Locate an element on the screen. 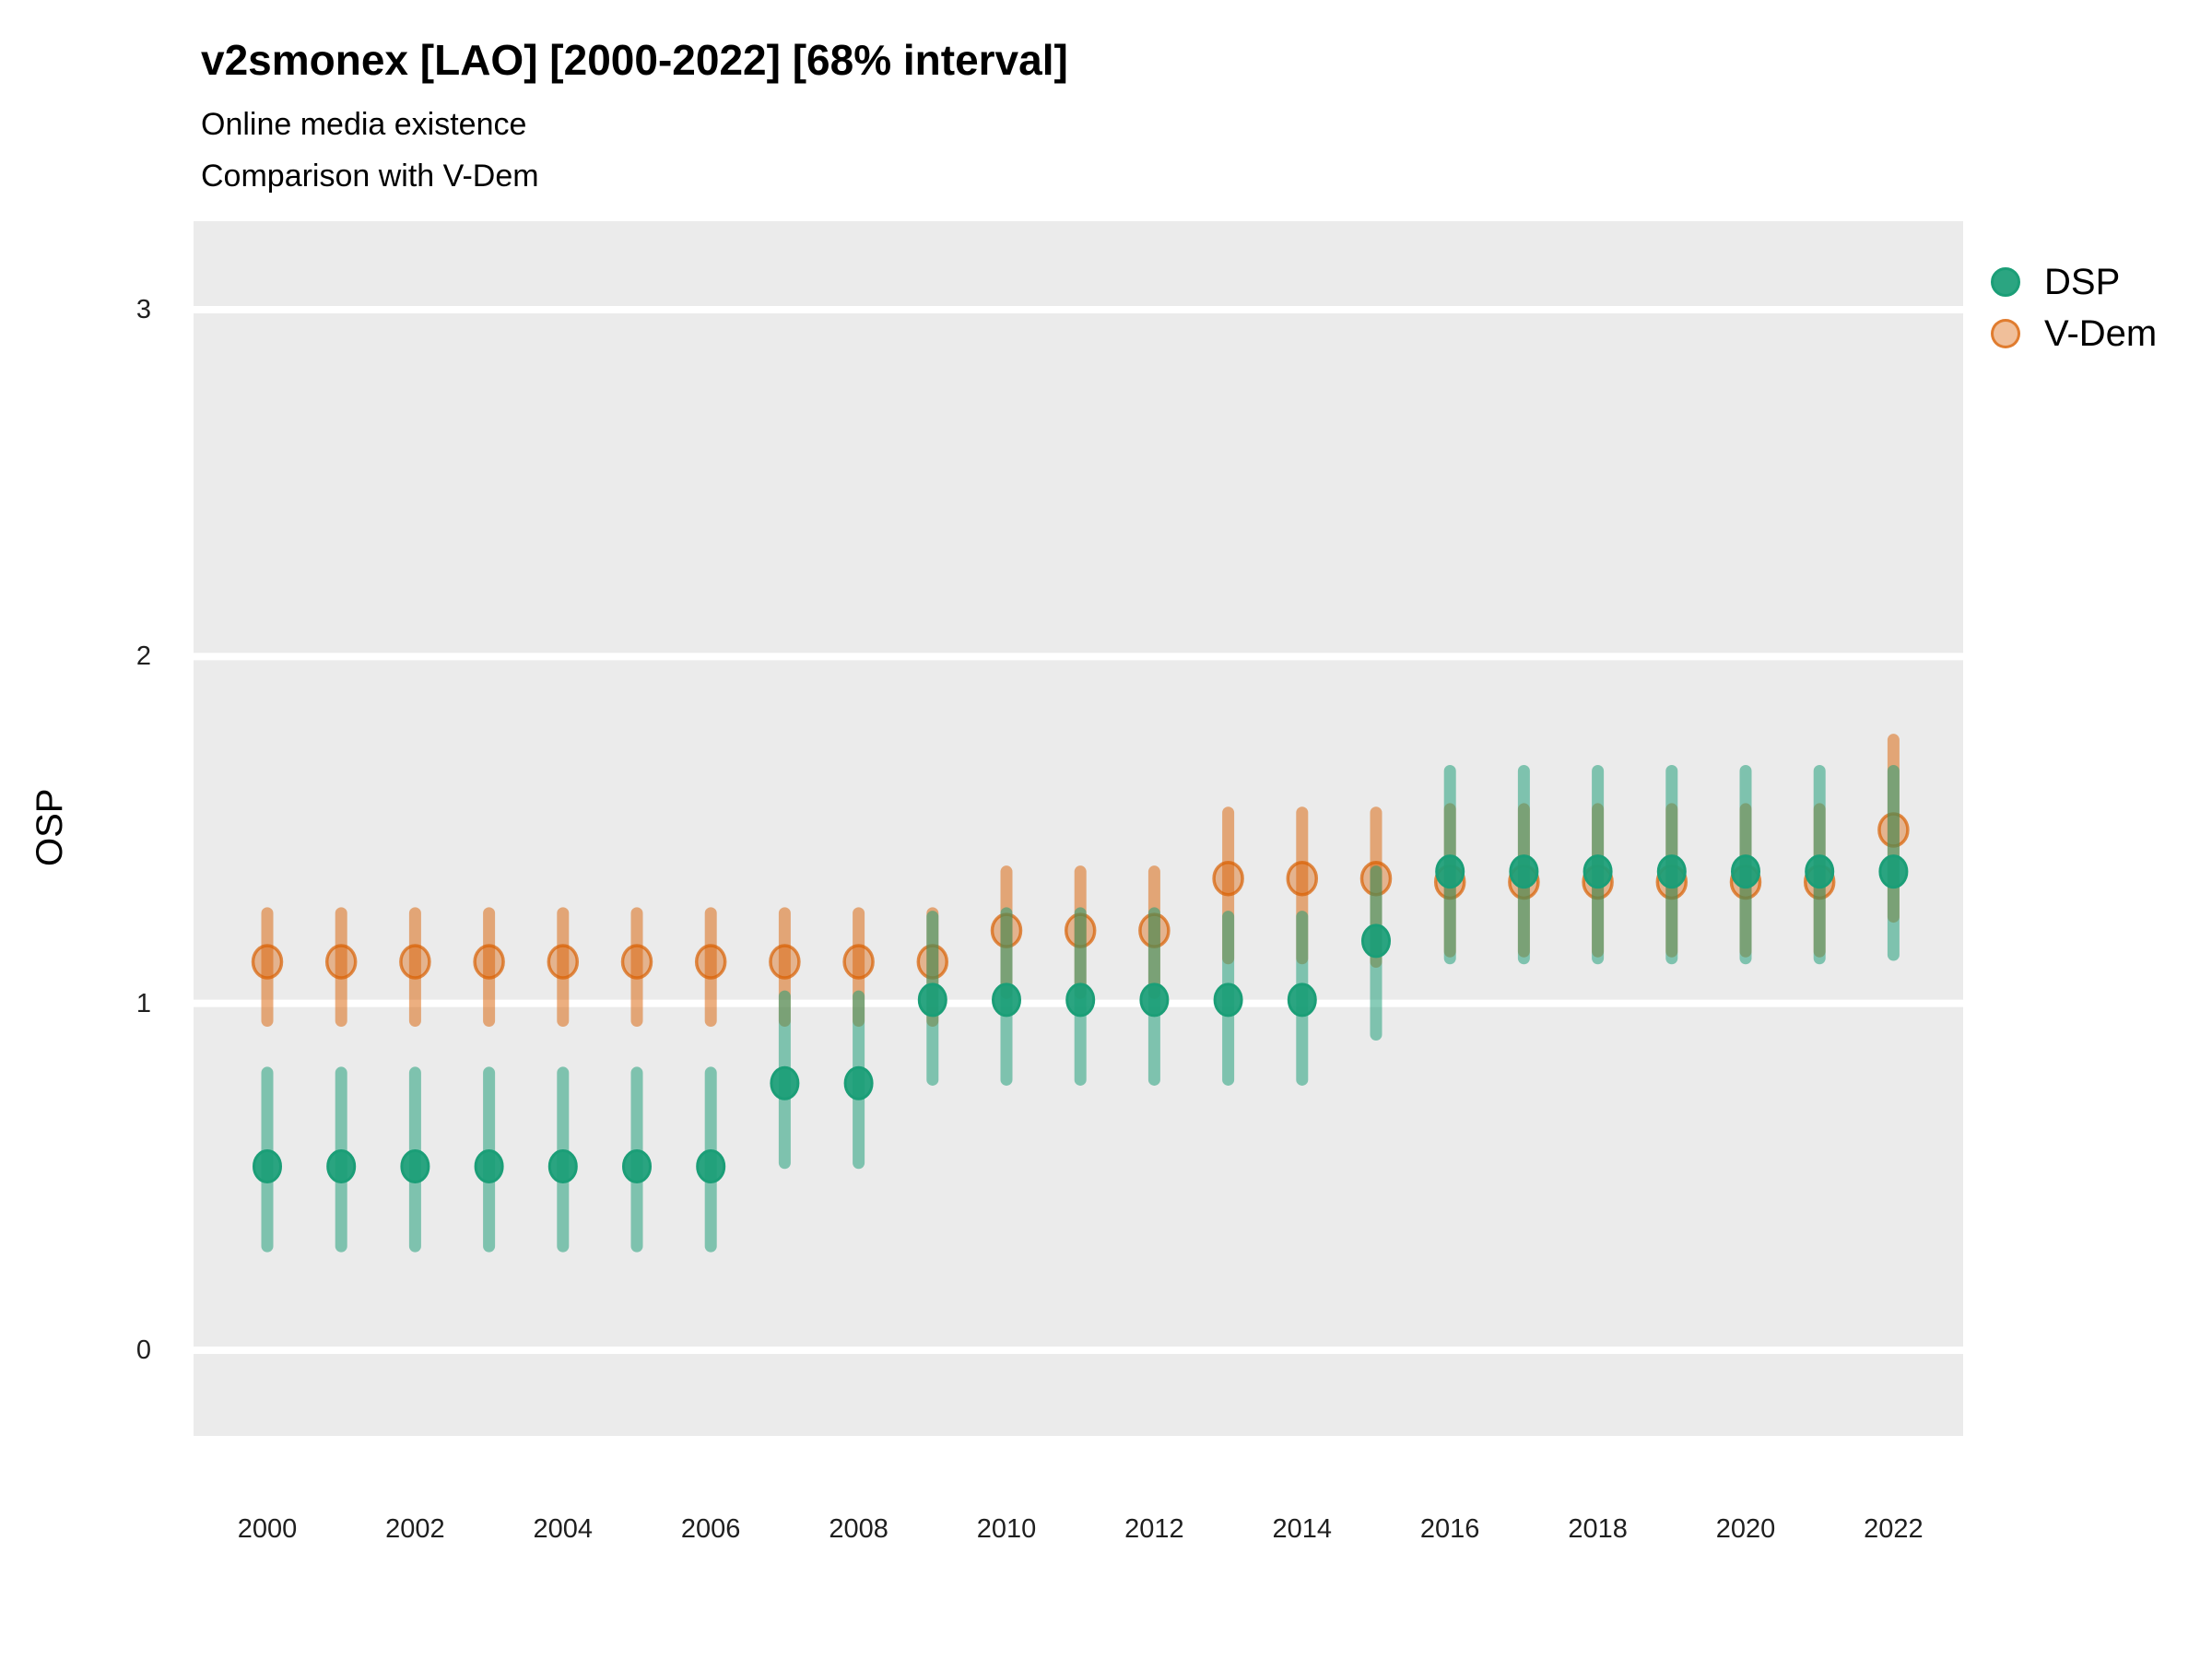 Image resolution: width=2212 pixels, height=1659 pixels. point-dsp-2001 is located at coordinates (341, 1166).